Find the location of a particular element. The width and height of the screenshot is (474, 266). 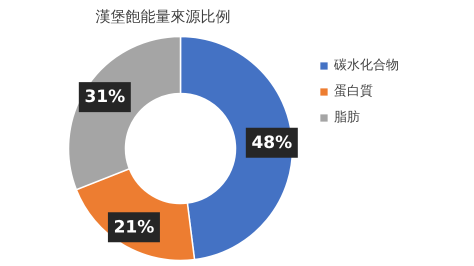

legend-label: 碳水化合物 is located at coordinates (366, 65).